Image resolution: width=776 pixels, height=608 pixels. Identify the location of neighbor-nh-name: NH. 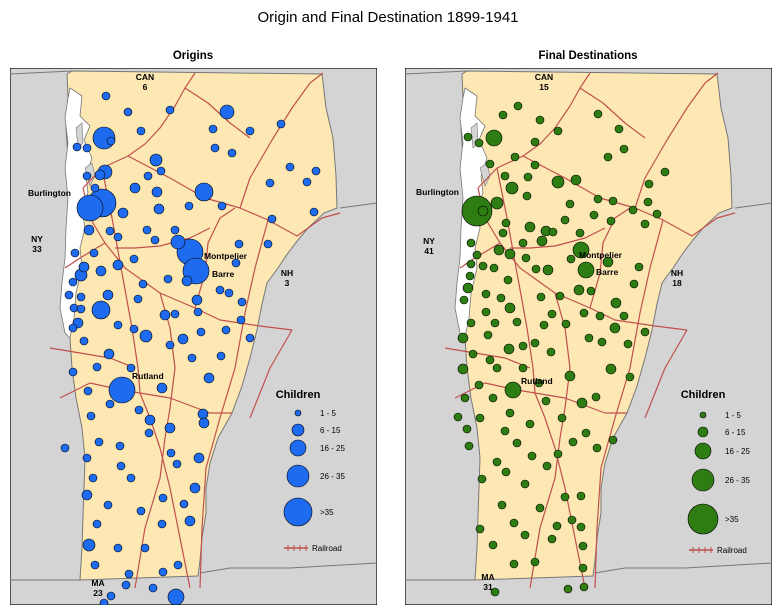
(287, 273).